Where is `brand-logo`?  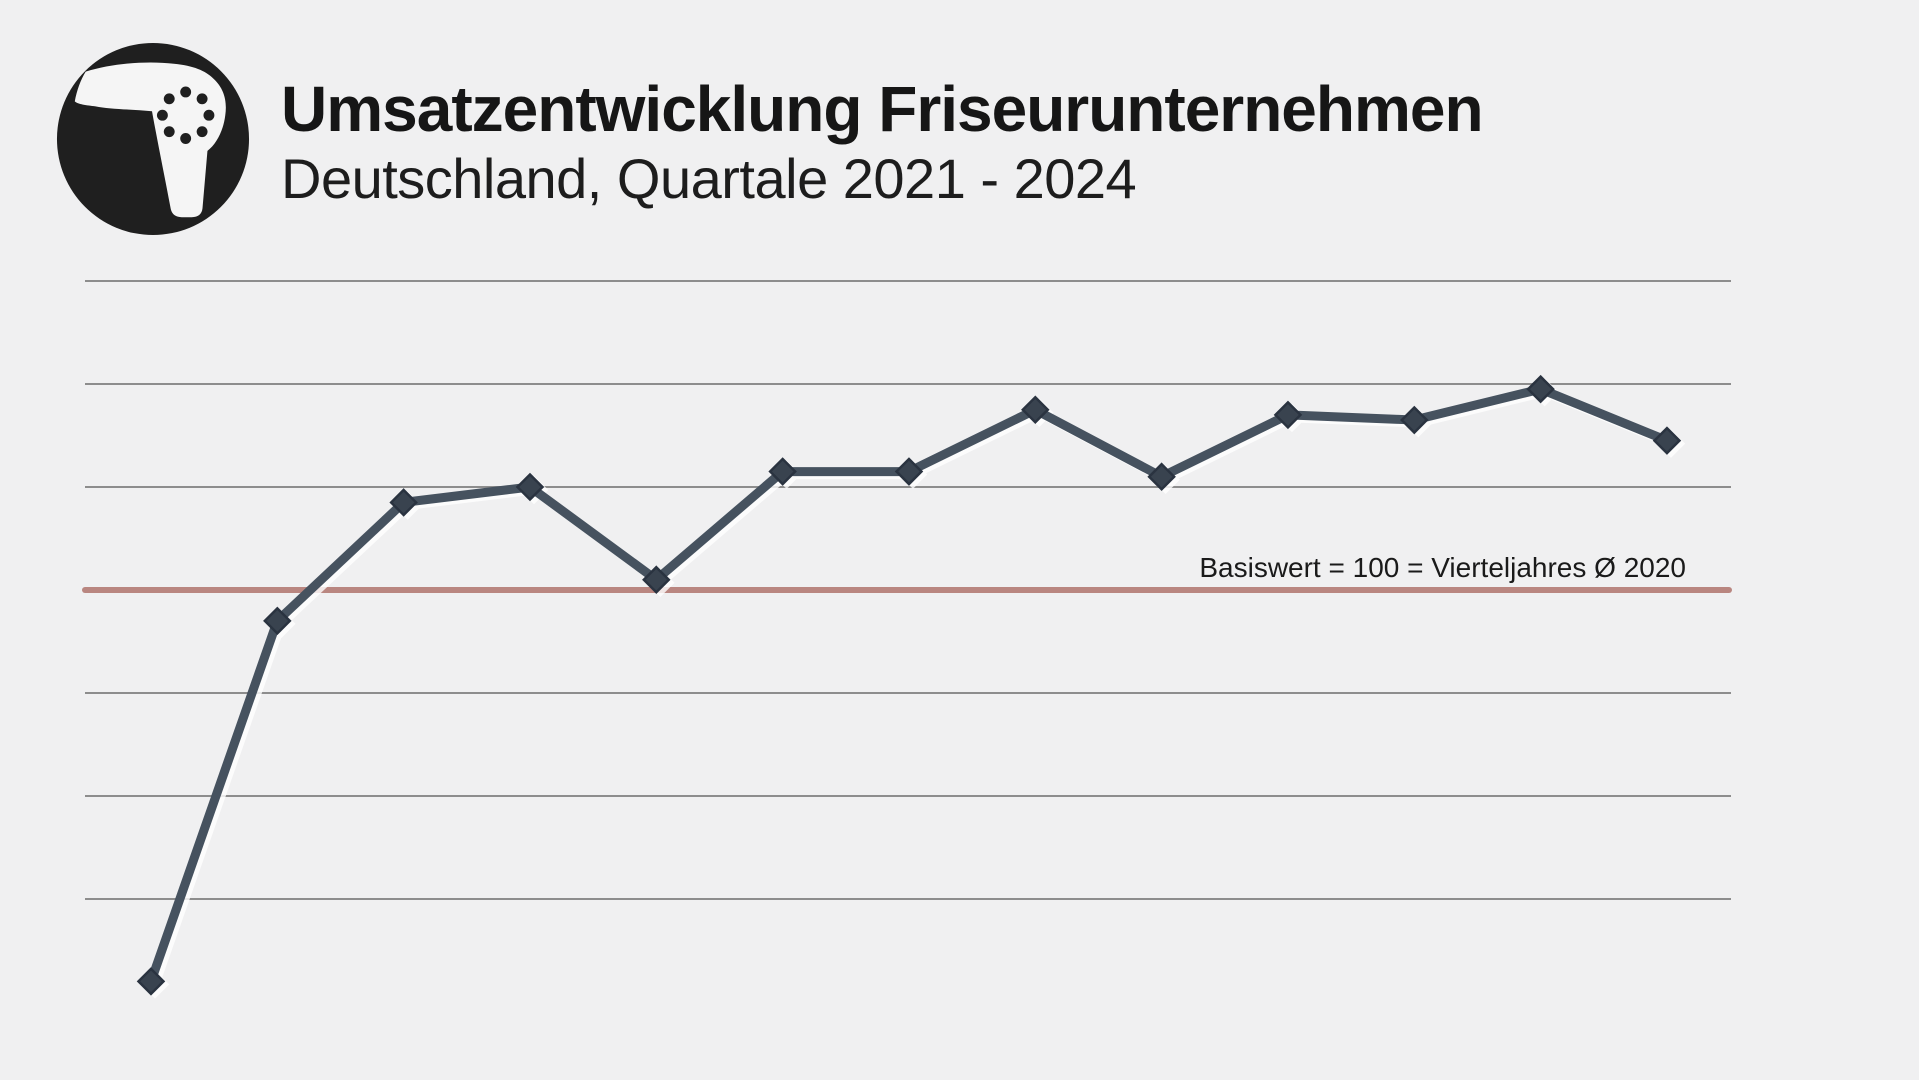 brand-logo is located at coordinates (153, 139).